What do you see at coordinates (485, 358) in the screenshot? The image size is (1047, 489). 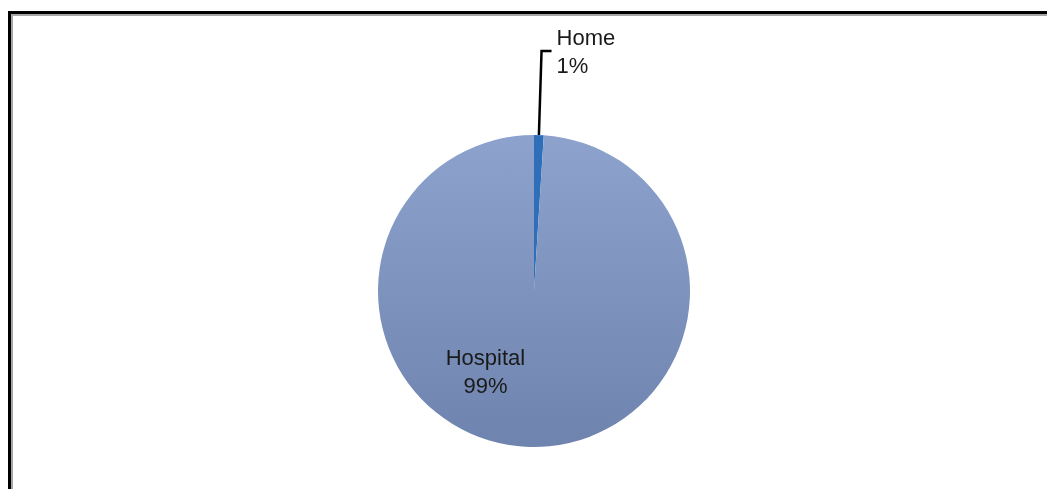 I see `slice-label: Hospital` at bounding box center [485, 358].